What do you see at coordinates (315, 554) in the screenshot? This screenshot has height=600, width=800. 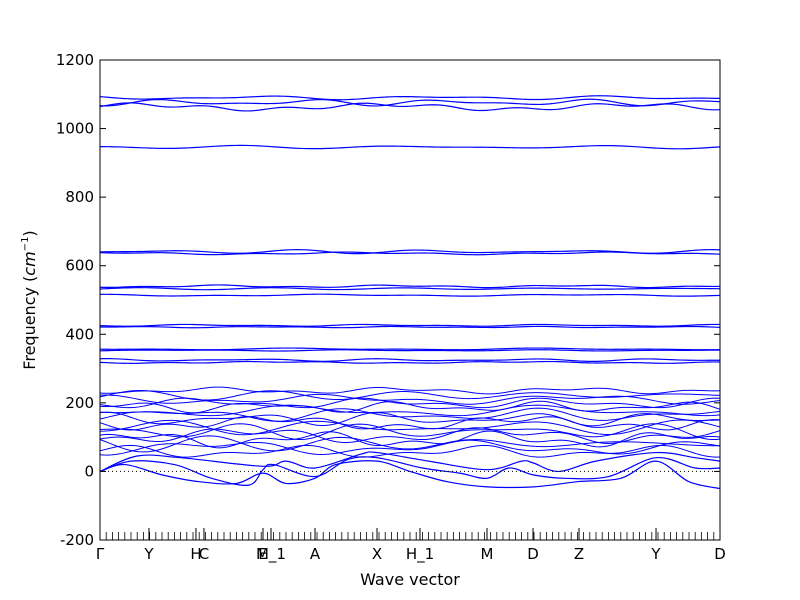 I see `x-tick-label: A` at bounding box center [315, 554].